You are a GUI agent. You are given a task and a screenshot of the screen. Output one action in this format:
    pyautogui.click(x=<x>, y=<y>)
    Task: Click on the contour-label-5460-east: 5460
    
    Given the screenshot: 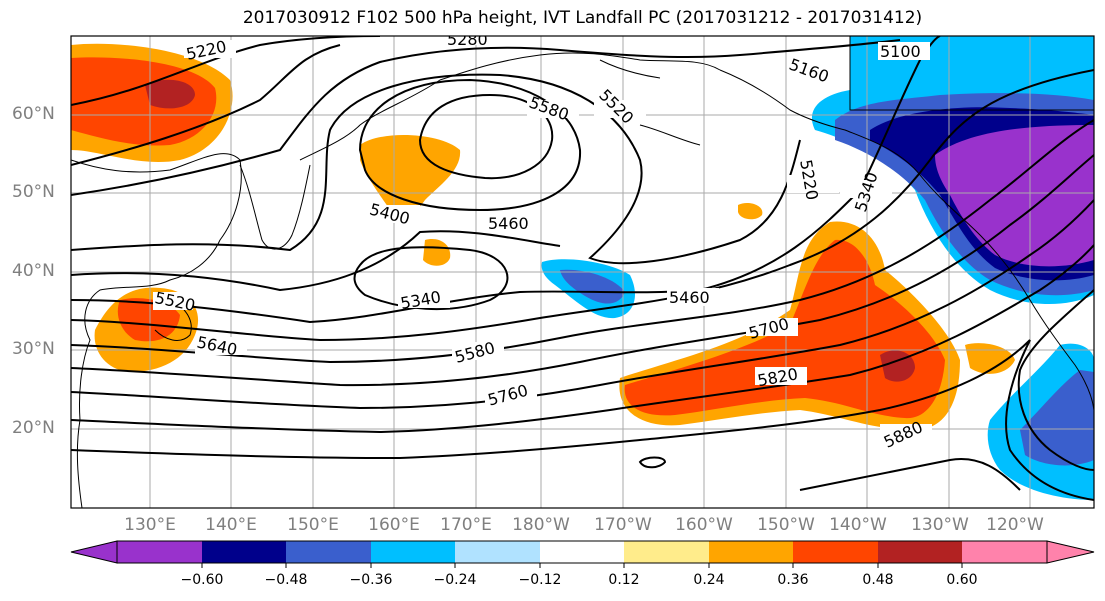 What is the action you would take?
    pyautogui.click(x=689, y=297)
    